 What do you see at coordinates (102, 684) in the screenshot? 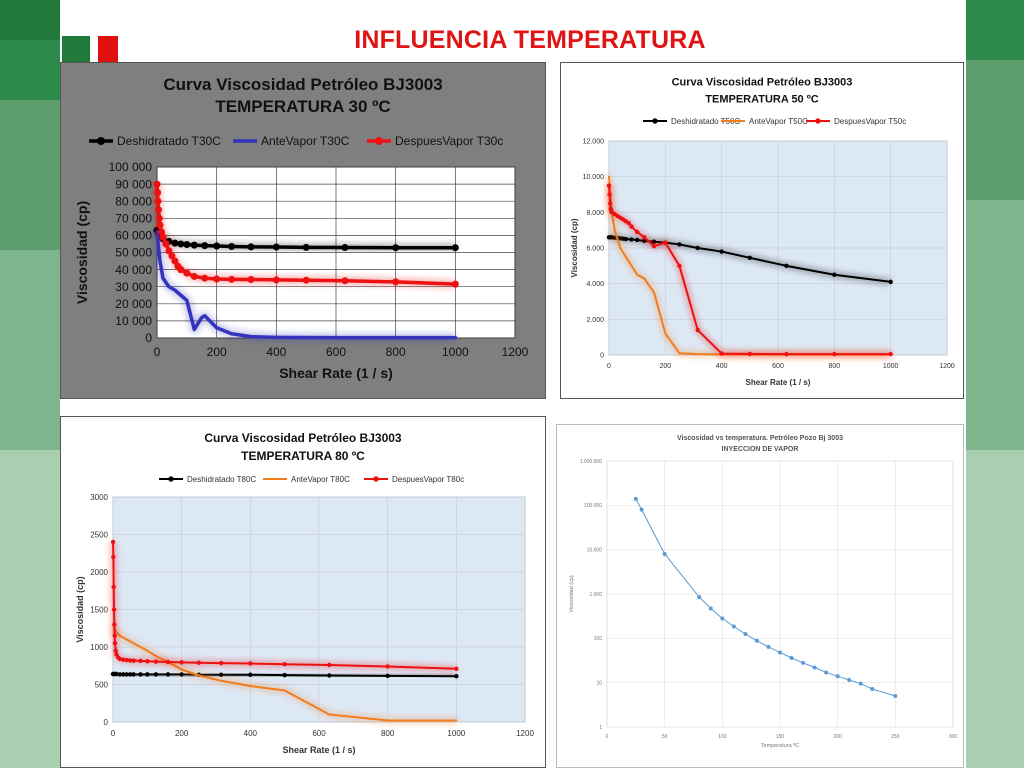
I see `y-tick-label: 500` at bounding box center [102, 684].